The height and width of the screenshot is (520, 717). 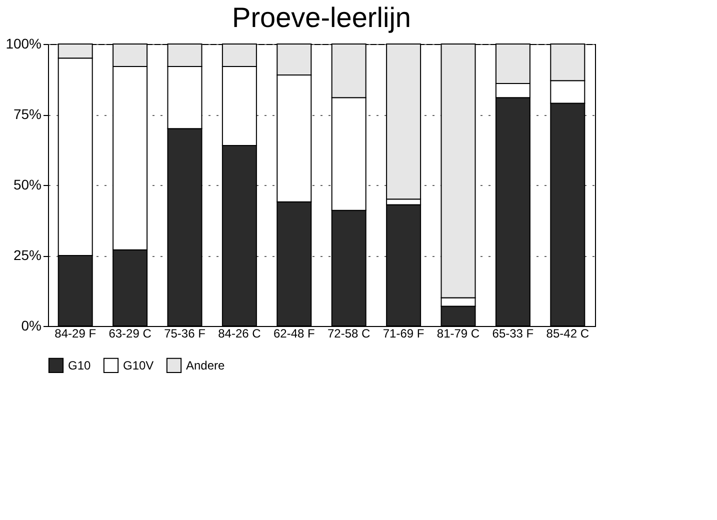 I want to click on x-tick-label: 84-29 F, so click(x=75, y=333).